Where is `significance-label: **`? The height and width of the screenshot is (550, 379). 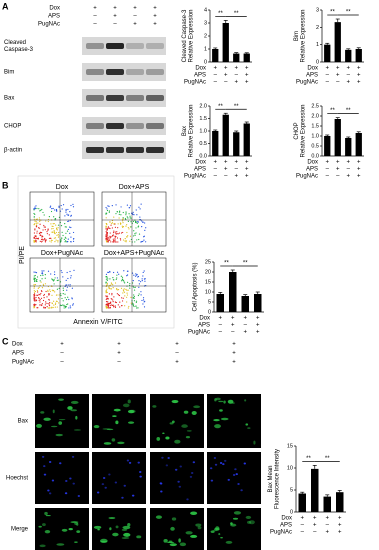 significance-label: ** is located at coordinates (332, 111).